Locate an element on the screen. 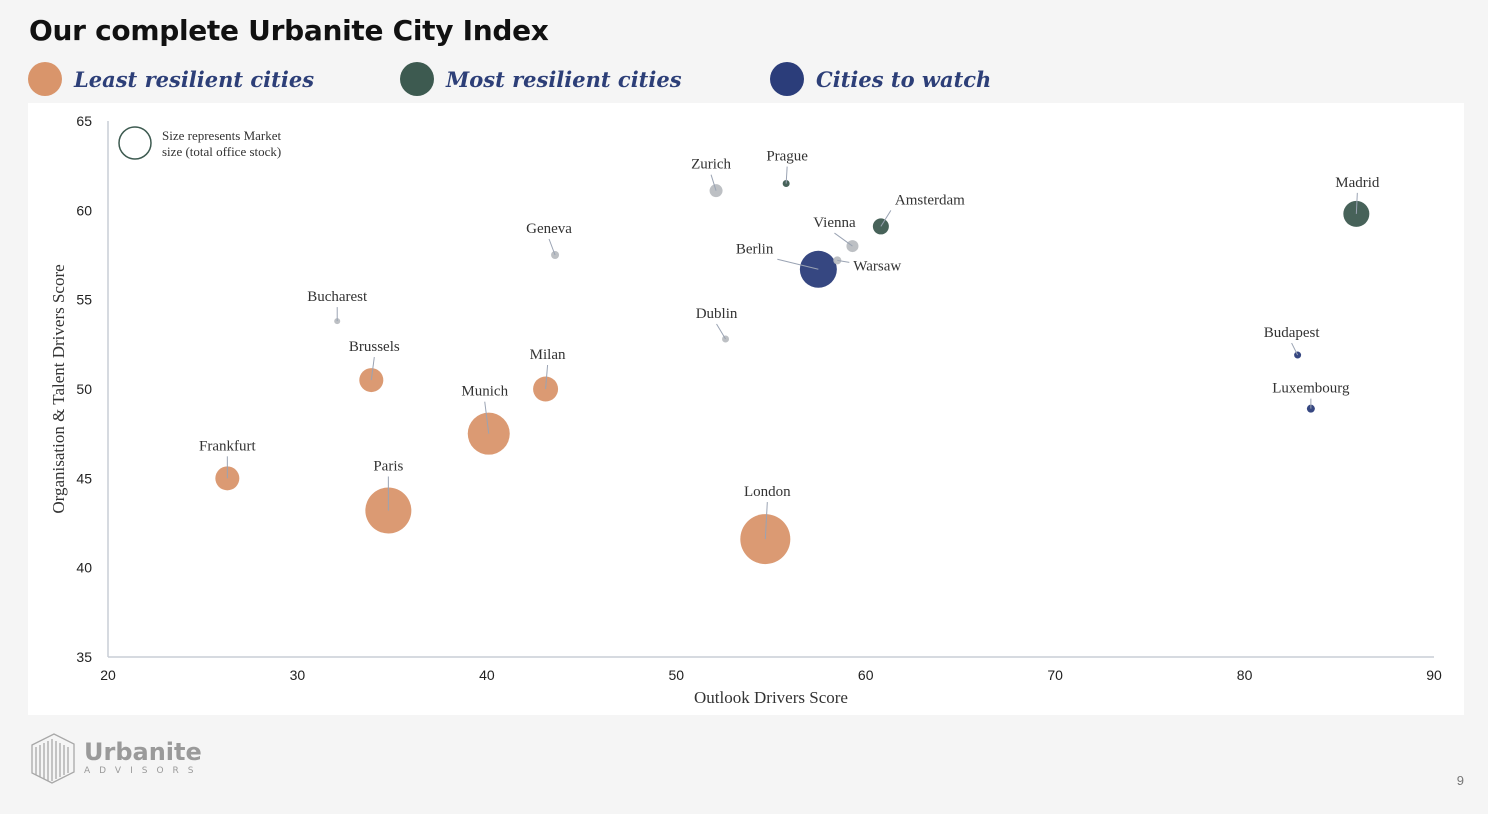  label-madrid: Madrid is located at coordinates (1357, 183).